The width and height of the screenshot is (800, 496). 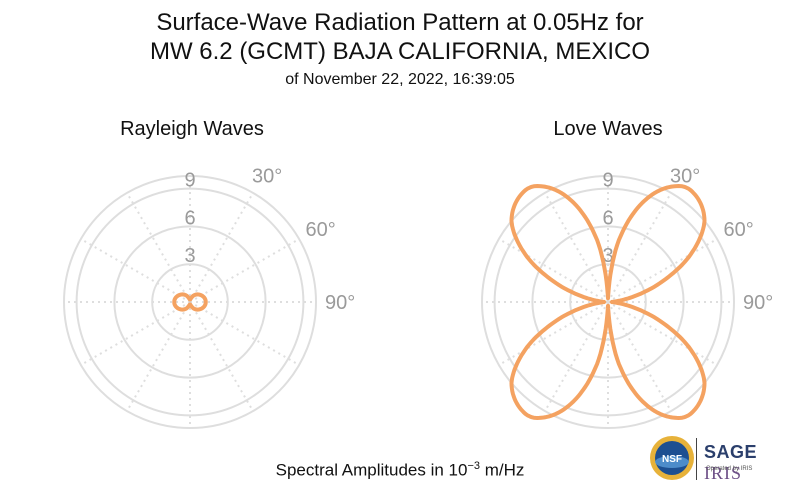 I want to click on logo-area: NSF SAGE IRIS Operated by IRIS, so click(x=723, y=462).